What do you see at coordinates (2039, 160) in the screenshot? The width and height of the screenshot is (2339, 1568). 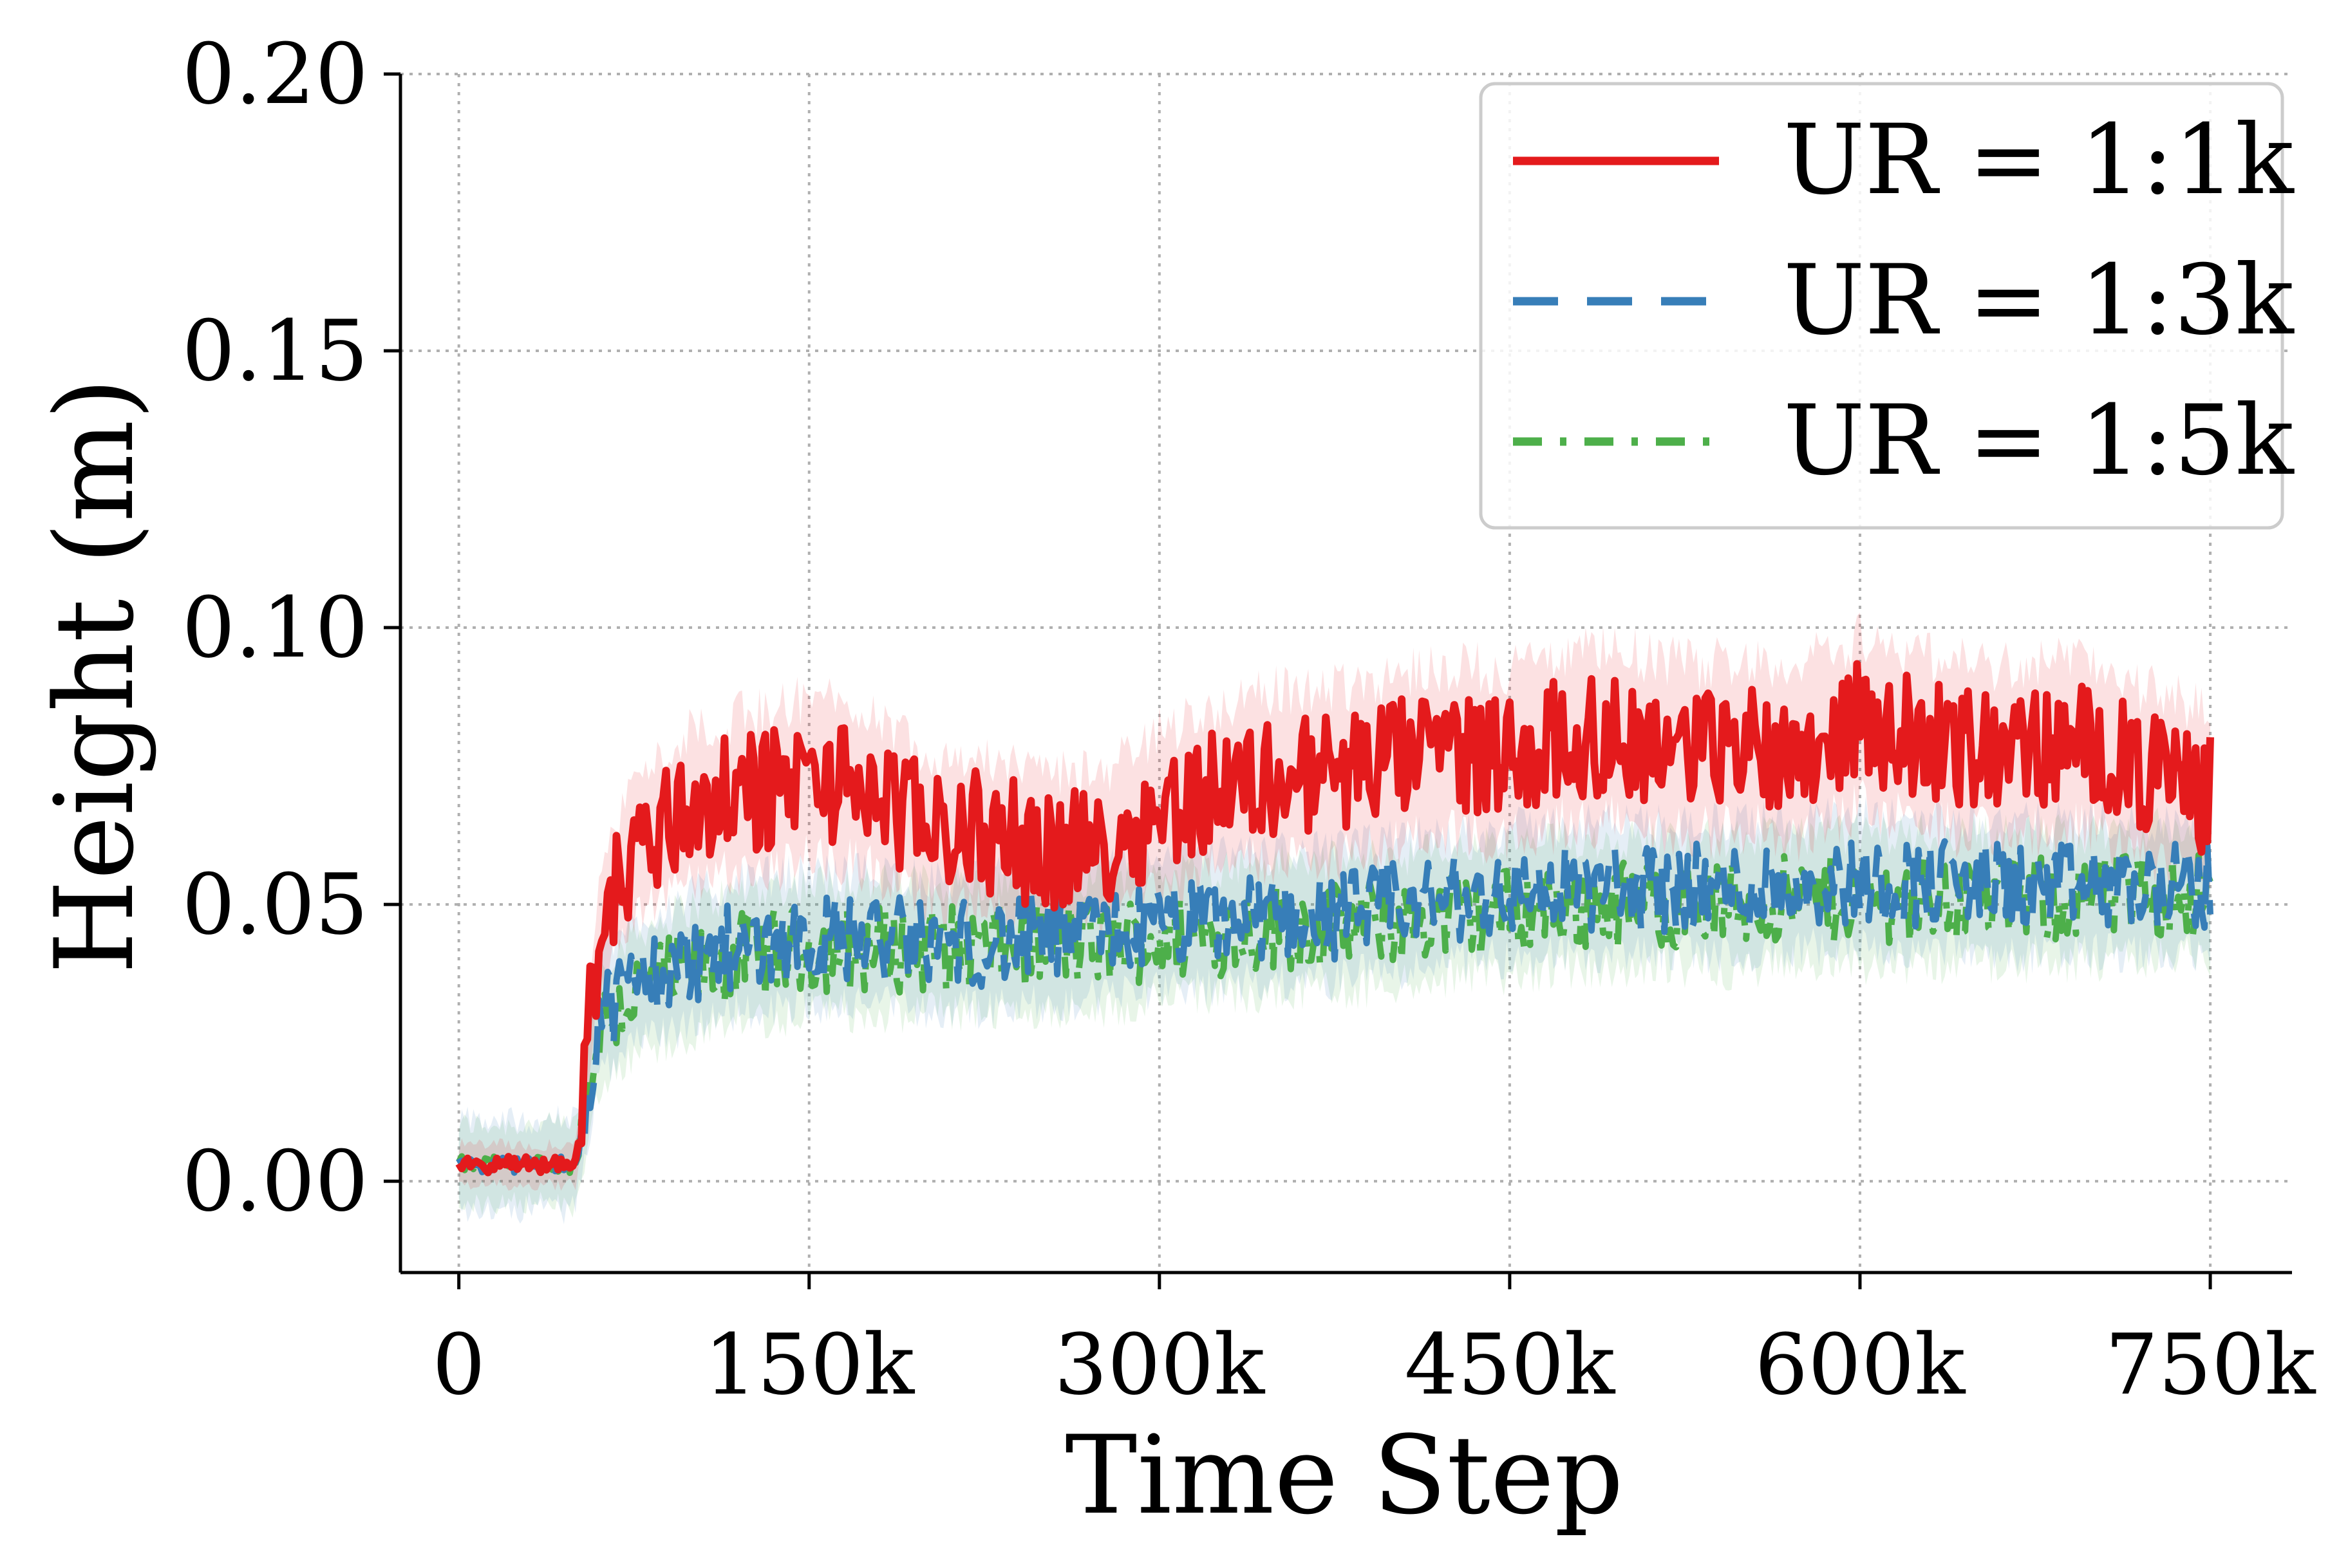 I see `legend-label: UR = 1:1k` at bounding box center [2039, 160].